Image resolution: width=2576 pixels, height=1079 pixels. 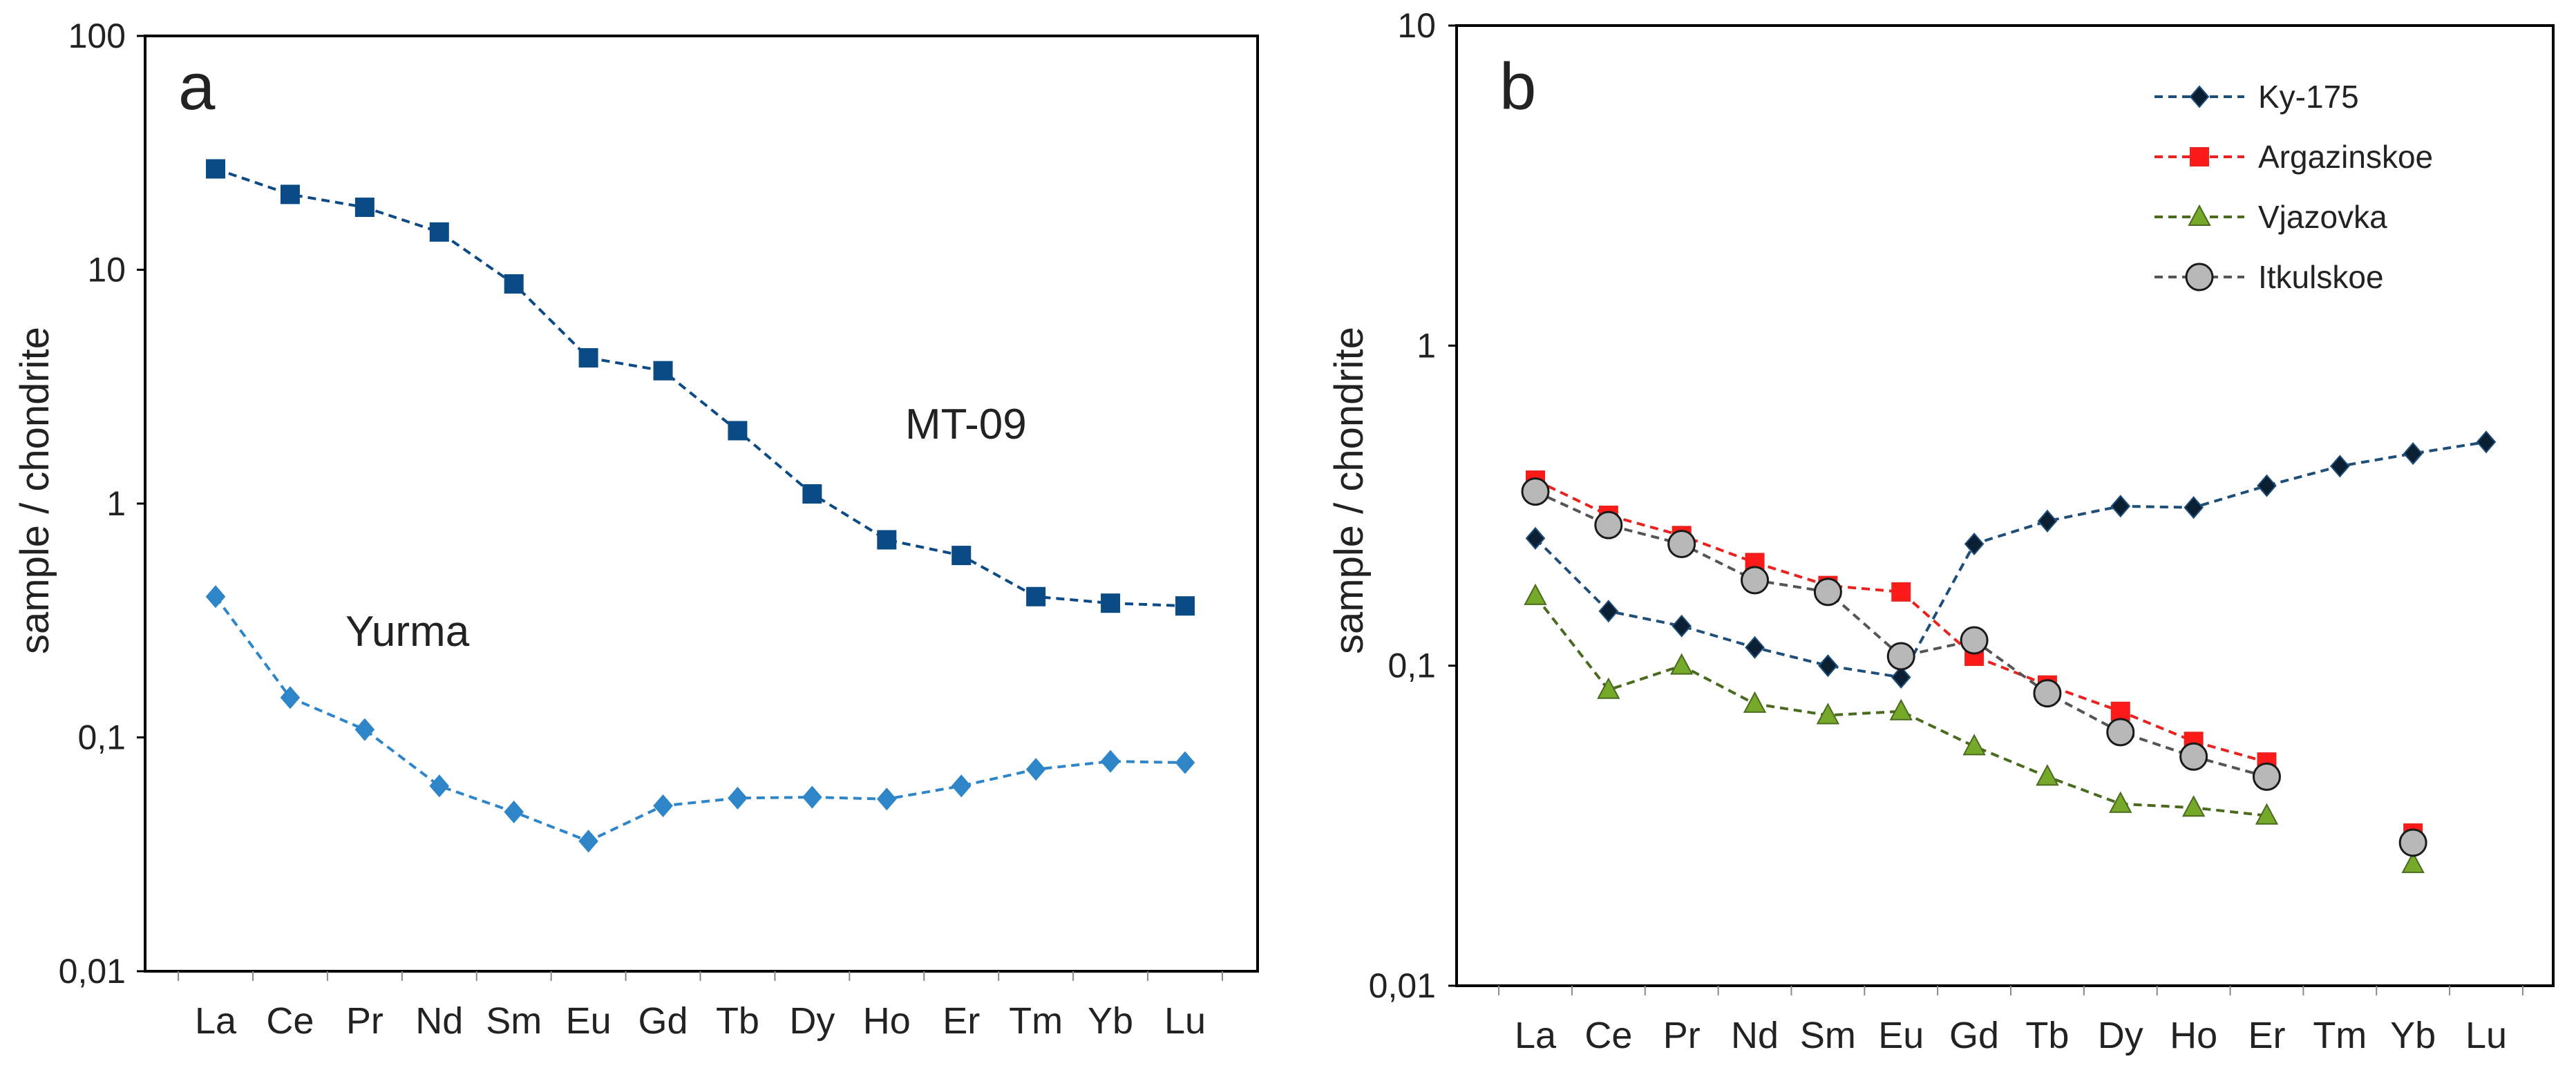 What do you see at coordinates (1517, 87) in the screenshot?
I see `panel-b-letter: b` at bounding box center [1517, 87].